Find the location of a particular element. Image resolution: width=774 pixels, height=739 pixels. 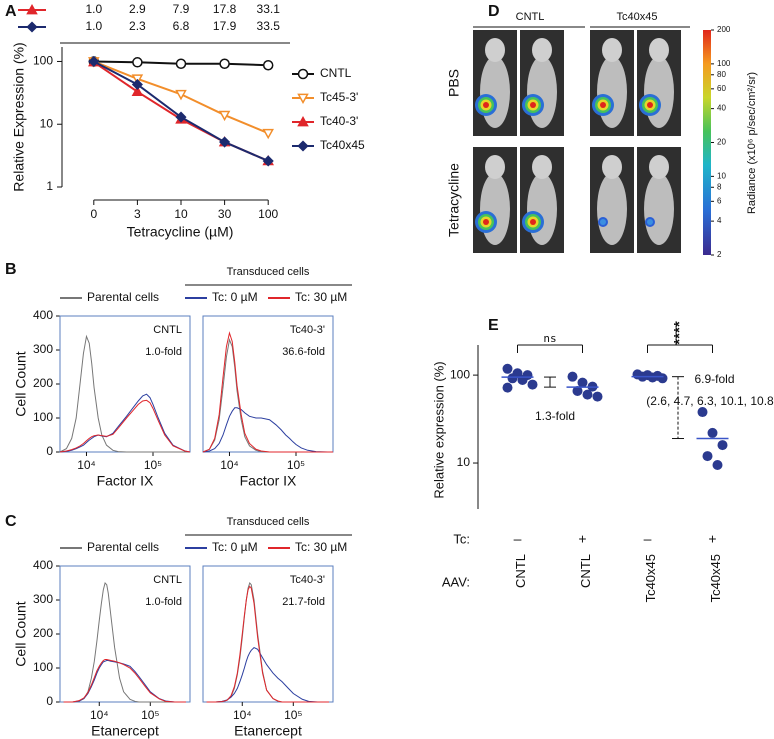

colorbar-tick-label: 8 is located at coordinates (719, 186).